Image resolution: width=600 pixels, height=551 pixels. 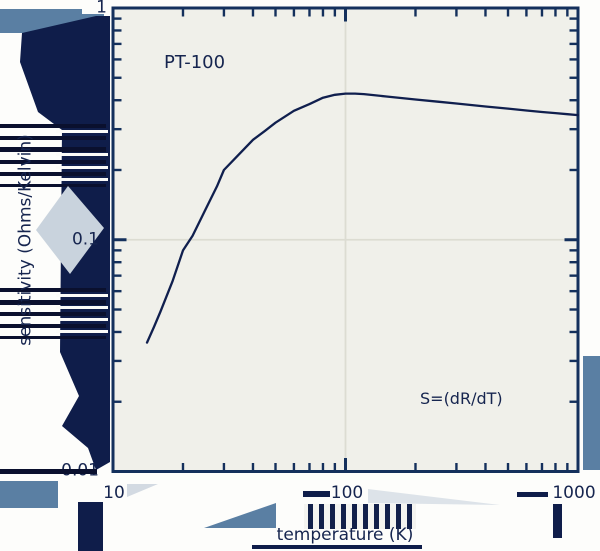 I want to click on y-tick-label-0.1: 0.1, so click(x=85, y=239).